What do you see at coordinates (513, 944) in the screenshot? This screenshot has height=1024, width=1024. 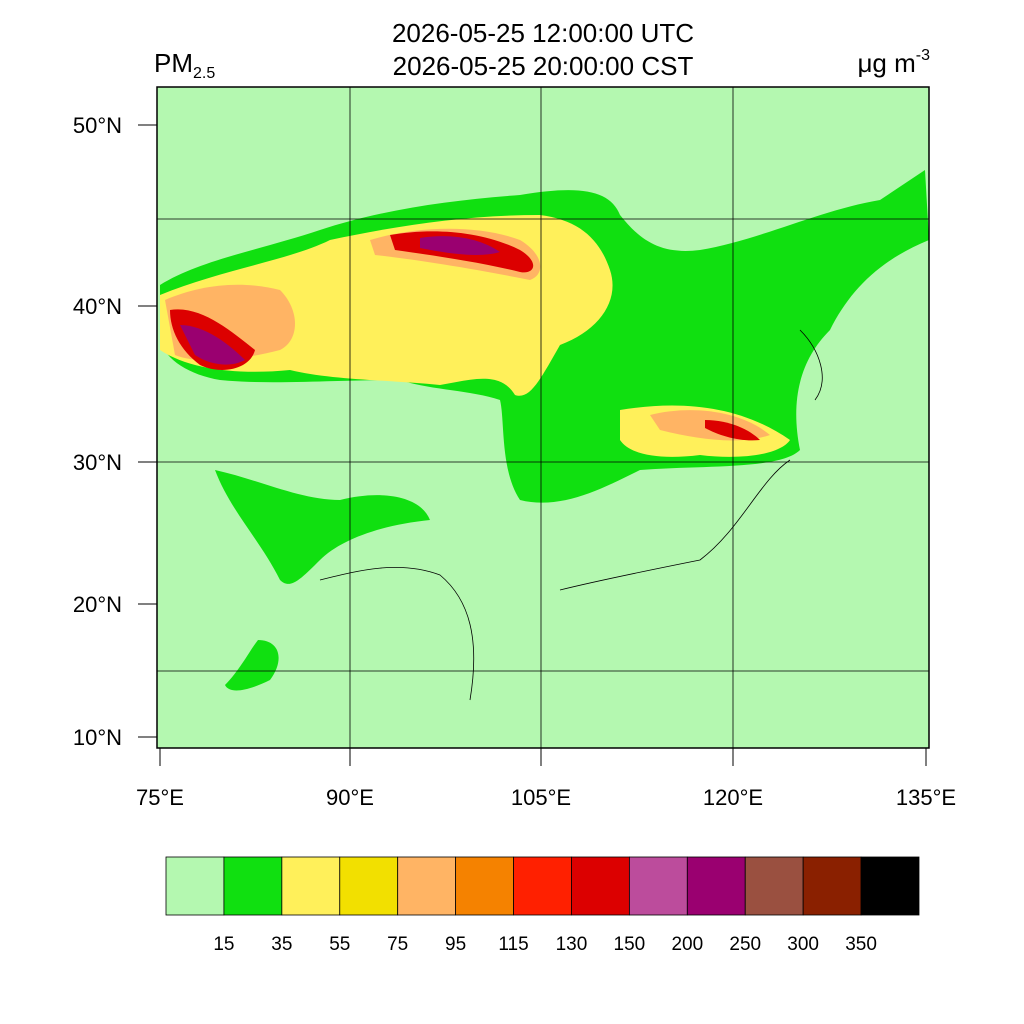 I see `colorbar-label: 115` at bounding box center [513, 944].